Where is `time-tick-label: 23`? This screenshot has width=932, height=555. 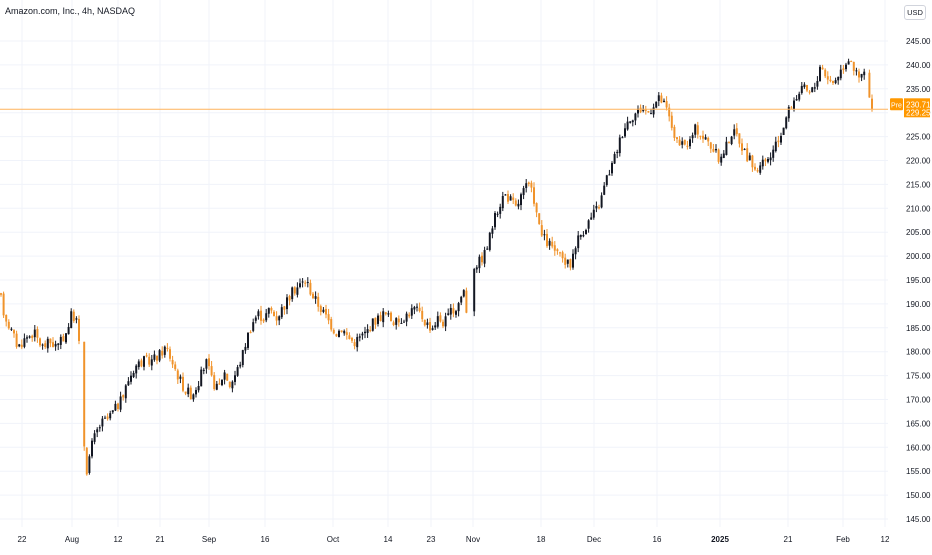 time-tick-label: 23 is located at coordinates (431, 539).